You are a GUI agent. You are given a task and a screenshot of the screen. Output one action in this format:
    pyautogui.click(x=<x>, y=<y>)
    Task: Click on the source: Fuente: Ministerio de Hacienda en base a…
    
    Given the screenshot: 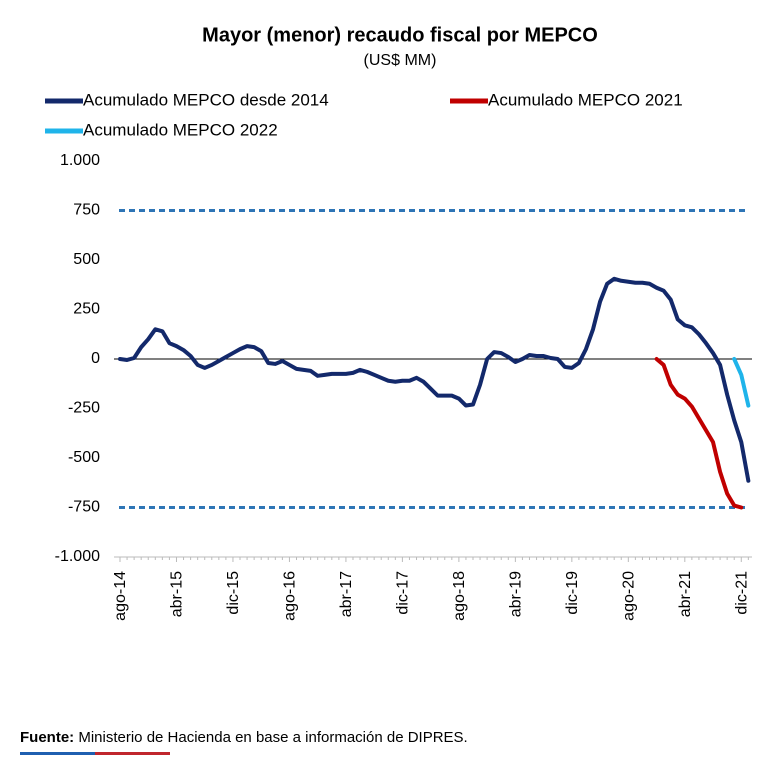 What is the action you would take?
    pyautogui.click(x=244, y=737)
    